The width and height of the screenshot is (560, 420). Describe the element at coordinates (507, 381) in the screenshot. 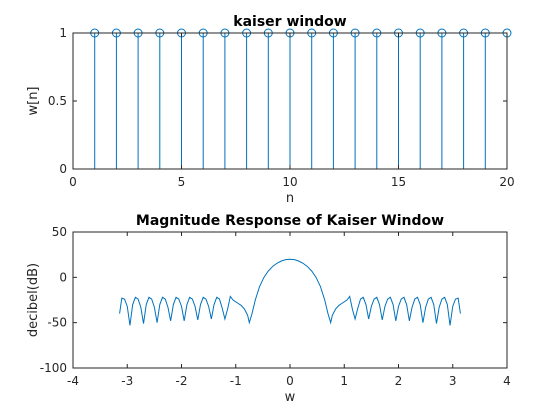

I see `x-tick-label: 4` at that location.